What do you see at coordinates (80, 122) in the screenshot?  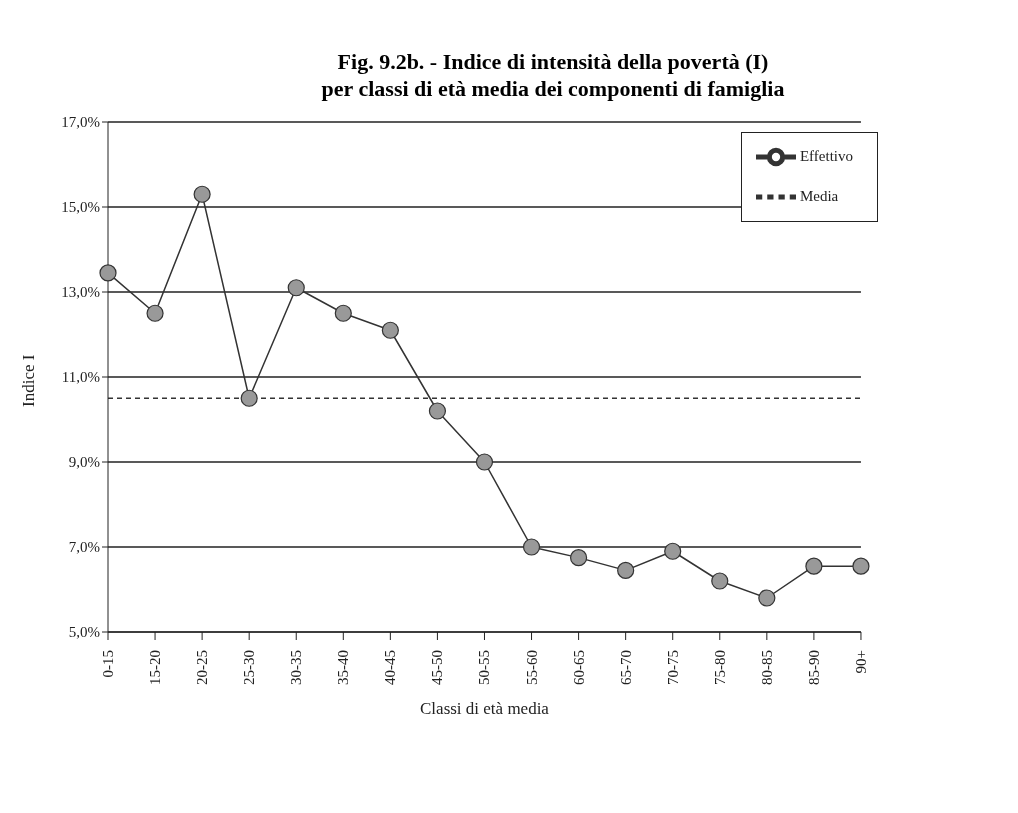 I see `y-tick-label: 17,0%` at bounding box center [80, 122].